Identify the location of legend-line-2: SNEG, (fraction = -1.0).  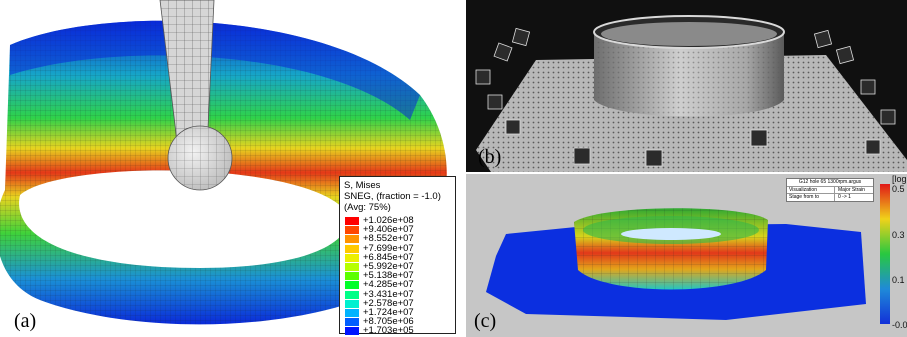
(392, 196).